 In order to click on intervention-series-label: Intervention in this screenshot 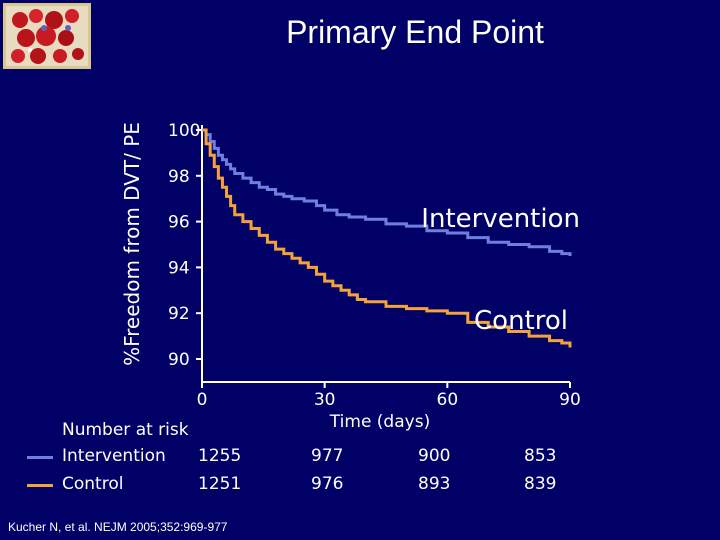, I will do `click(500, 219)`.